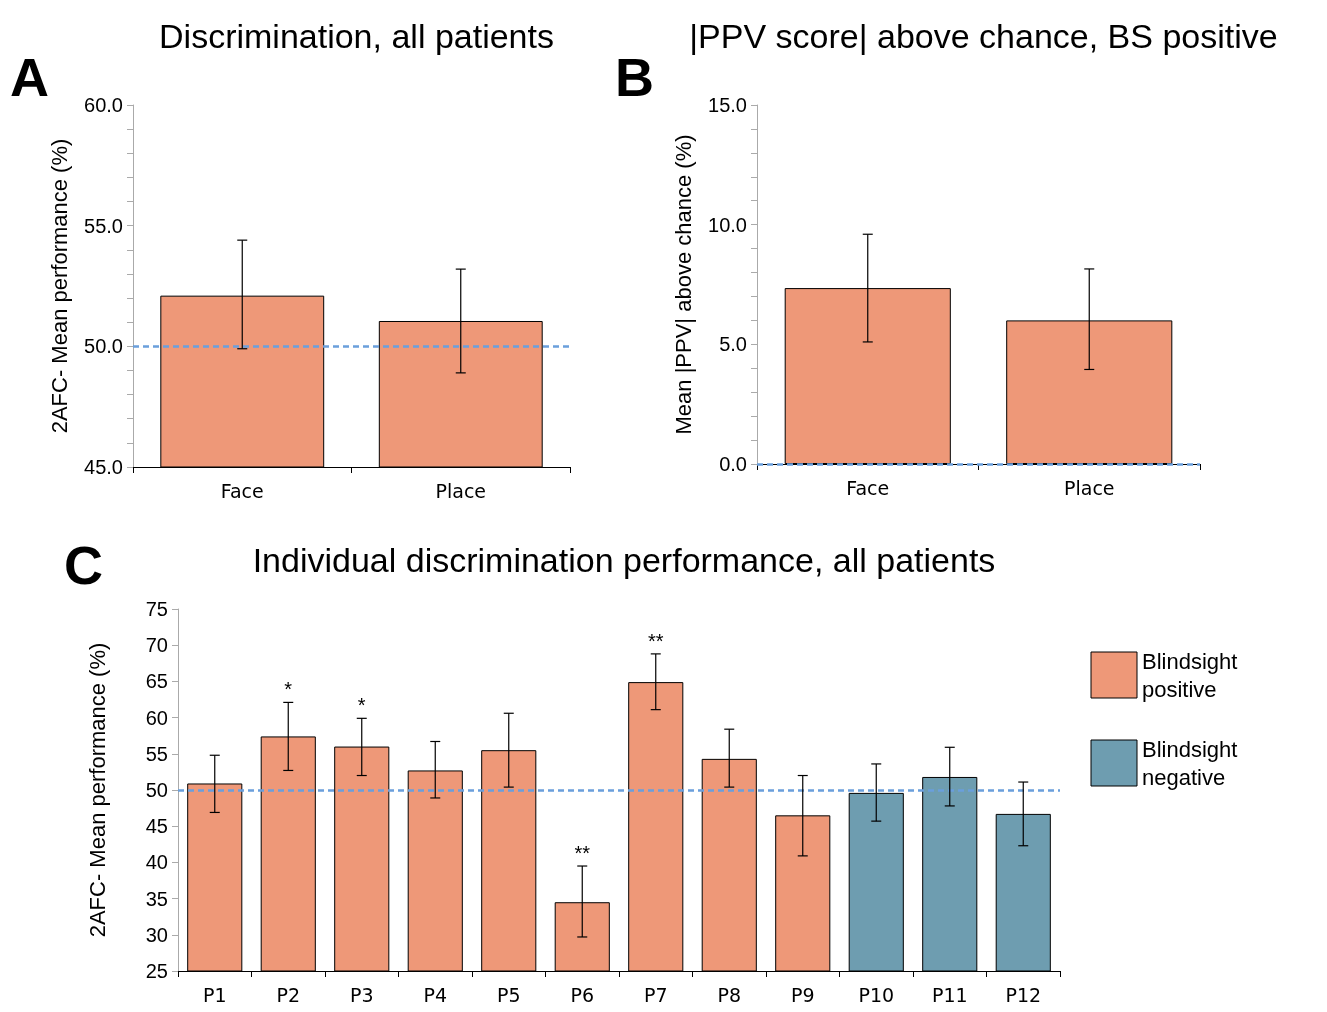  Describe the element at coordinates (508, 994) in the screenshot. I see `x-tick-label: P5` at that location.